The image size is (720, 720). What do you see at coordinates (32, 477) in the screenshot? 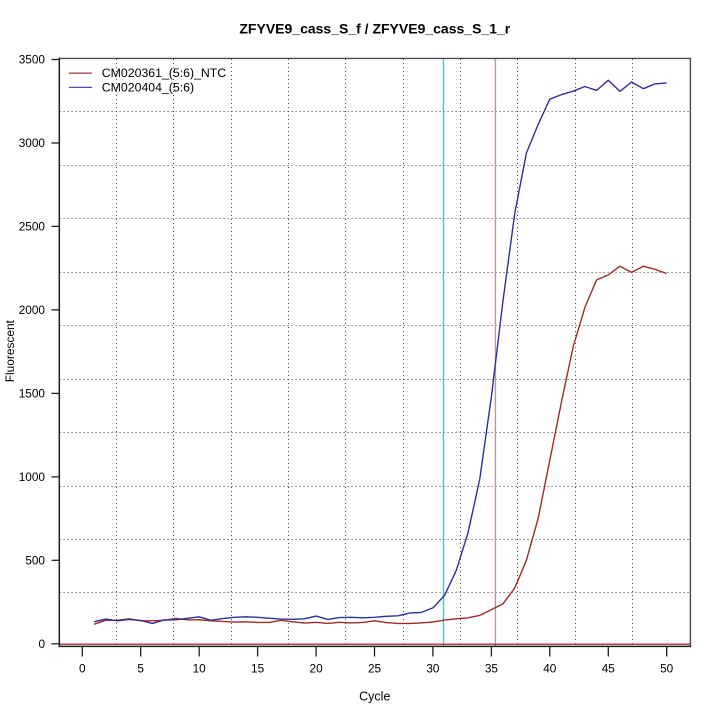
I see `svg-text: 1000` at bounding box center [32, 477].